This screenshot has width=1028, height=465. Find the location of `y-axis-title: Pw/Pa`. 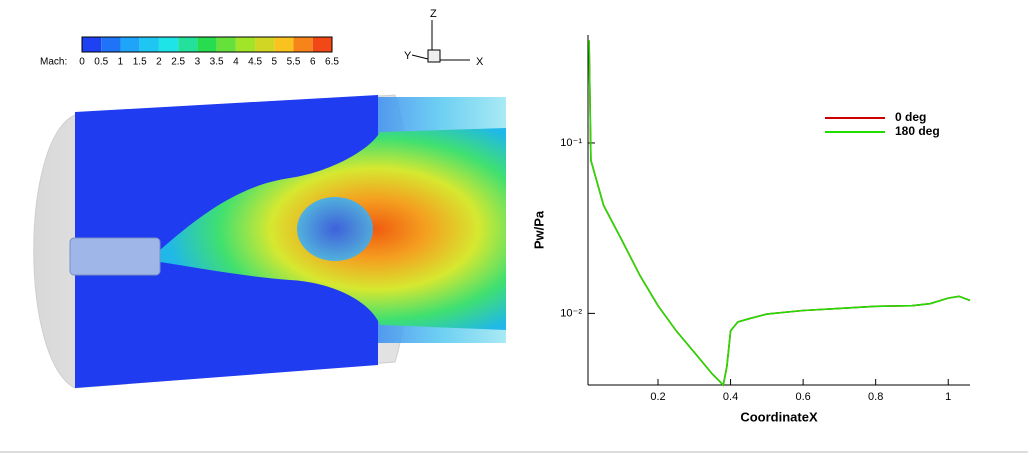

y-axis-title: Pw/Pa is located at coordinates (538, 229).